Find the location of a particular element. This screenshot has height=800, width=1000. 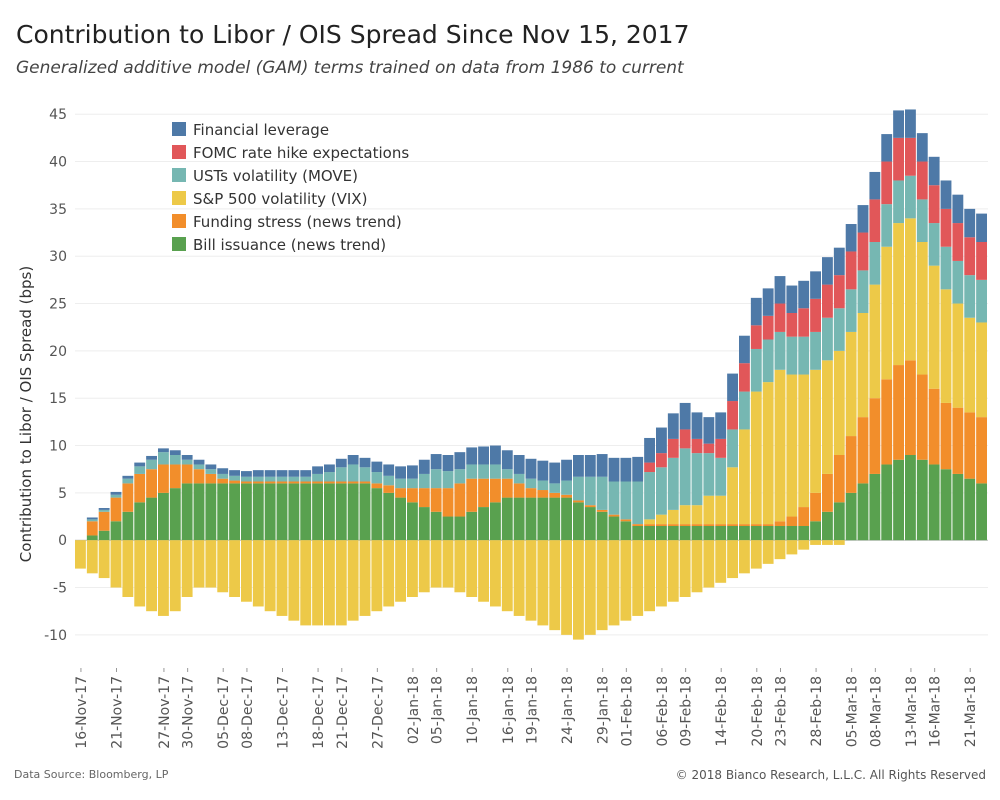

x-tick-label: 20-Feb-18 is located at coordinates (758, 711).